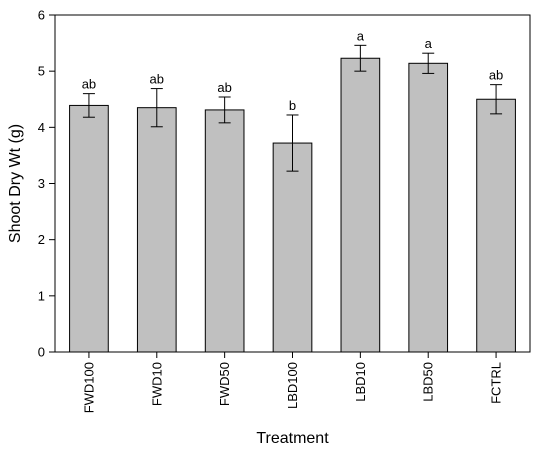 This screenshot has height=454, width=550. Describe the element at coordinates (41, 183) in the screenshot. I see `y-tick-label: 3` at that location.